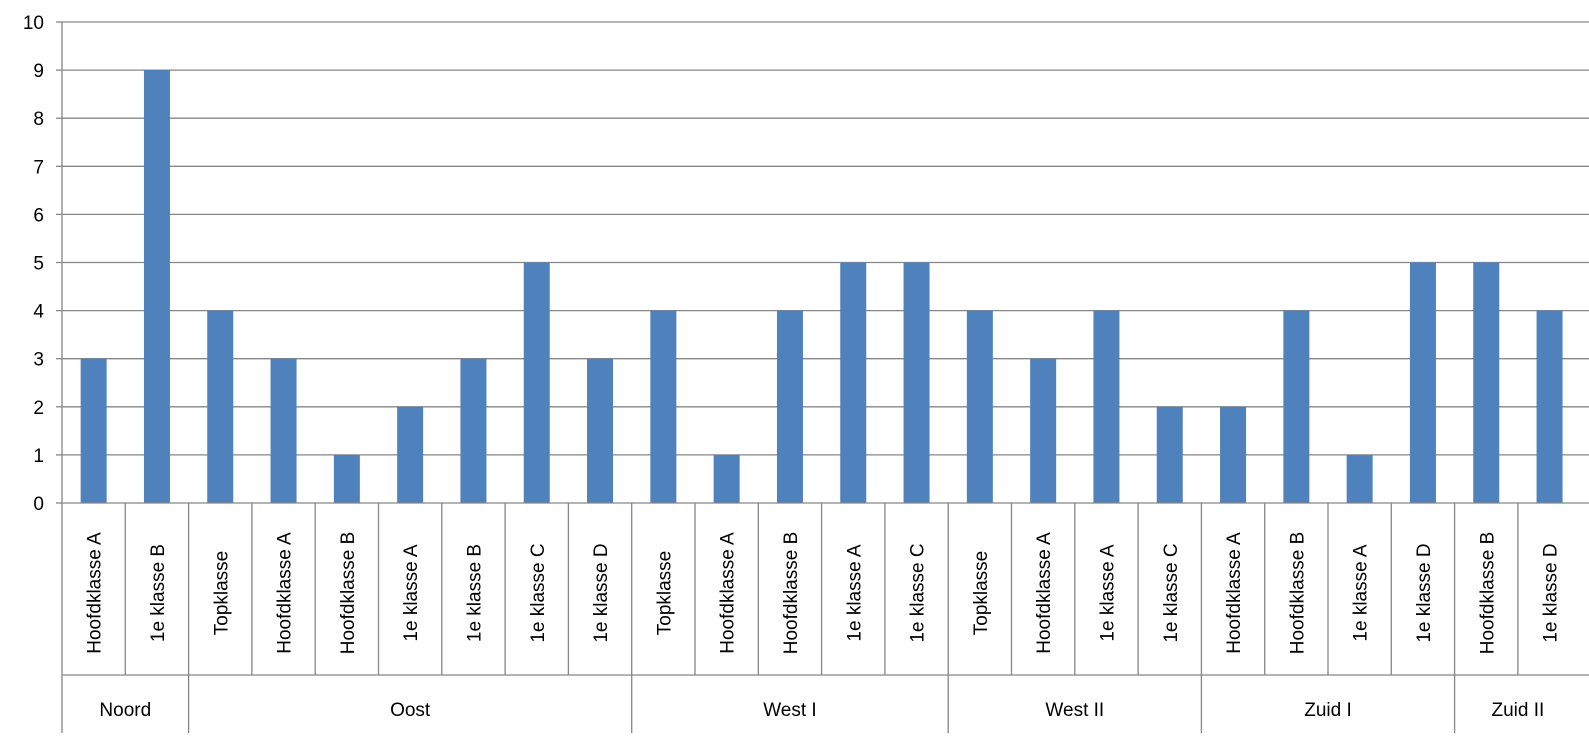 The image size is (1589, 738). What do you see at coordinates (33, 23) in the screenshot?
I see `y-tick-label: 10` at bounding box center [33, 23].